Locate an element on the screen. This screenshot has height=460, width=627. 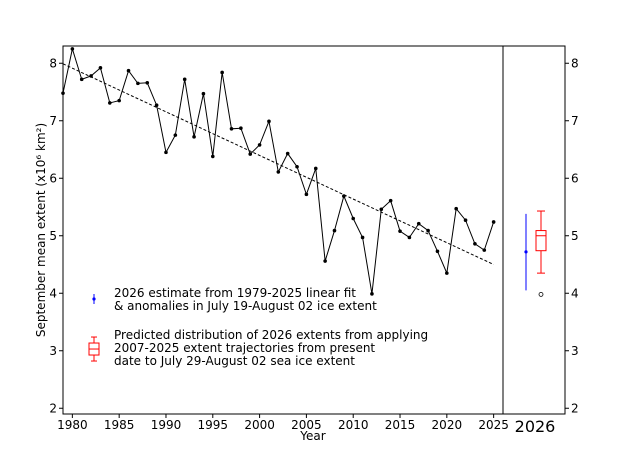
x-tick-label: 2015 is located at coordinates (400, 425).